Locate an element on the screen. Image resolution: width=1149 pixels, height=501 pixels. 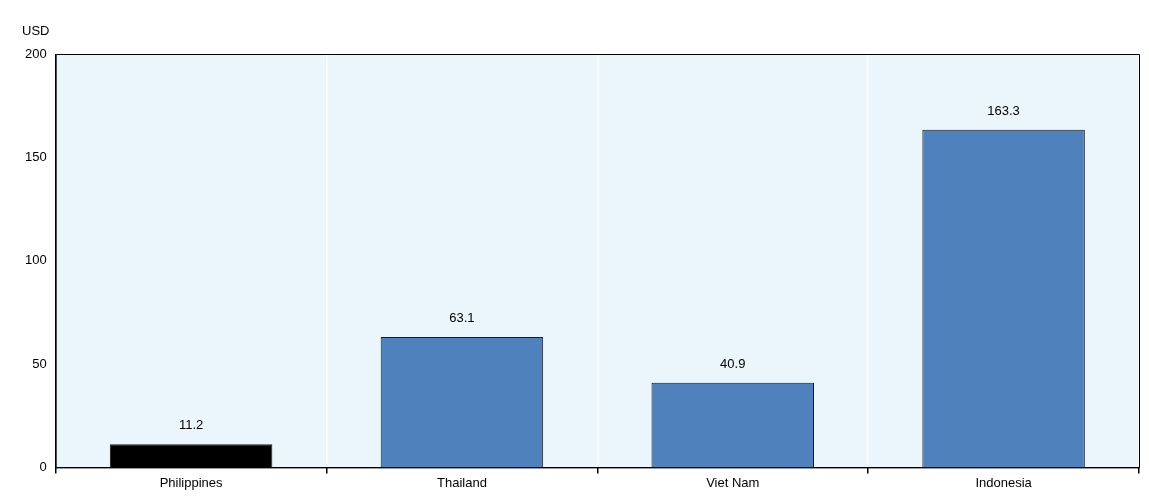
x-tick-label: Viet Nam is located at coordinates (733, 482).